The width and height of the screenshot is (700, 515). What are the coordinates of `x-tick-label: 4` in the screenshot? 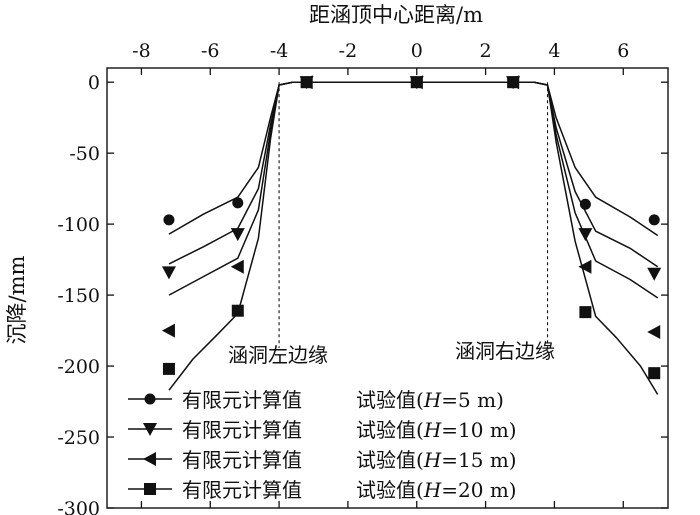 It's located at (554, 51).